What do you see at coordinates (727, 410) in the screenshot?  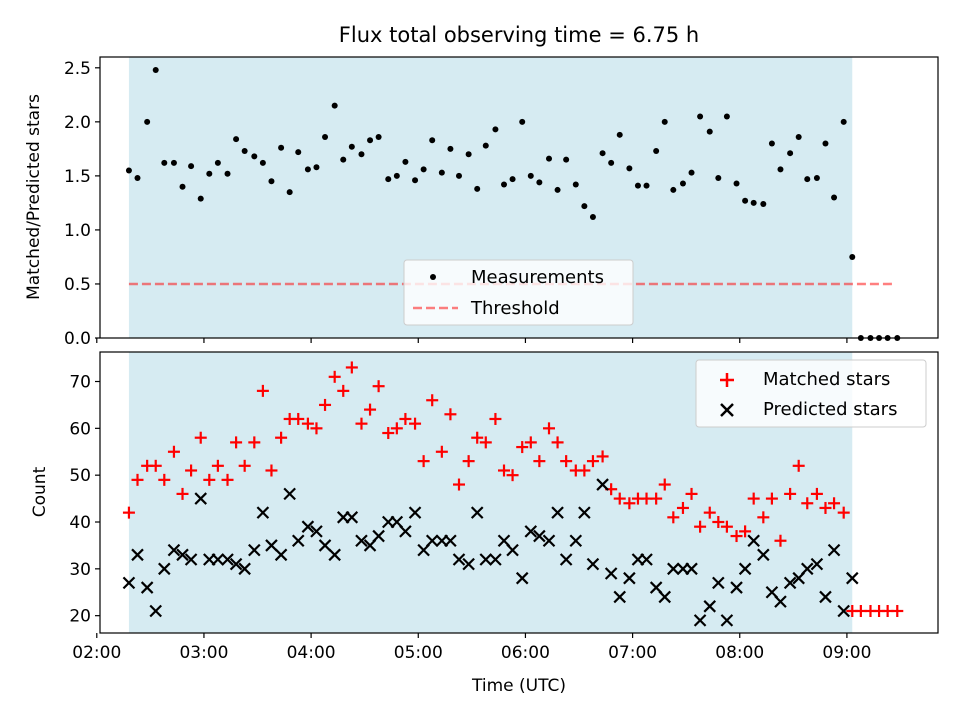 I see `legend-predicted-marker` at bounding box center [727, 410].